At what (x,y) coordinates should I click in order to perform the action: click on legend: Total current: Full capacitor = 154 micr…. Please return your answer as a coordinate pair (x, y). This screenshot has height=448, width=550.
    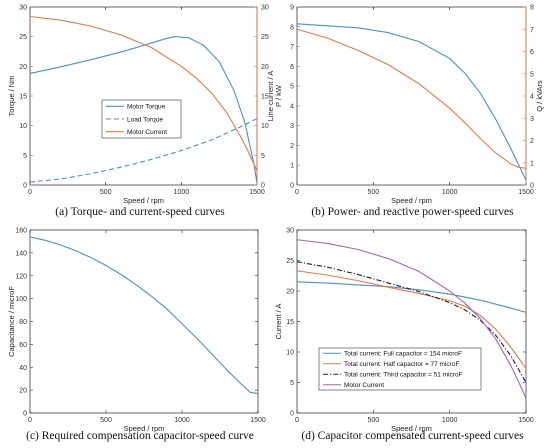
    Looking at the image, I should click on (400, 369).